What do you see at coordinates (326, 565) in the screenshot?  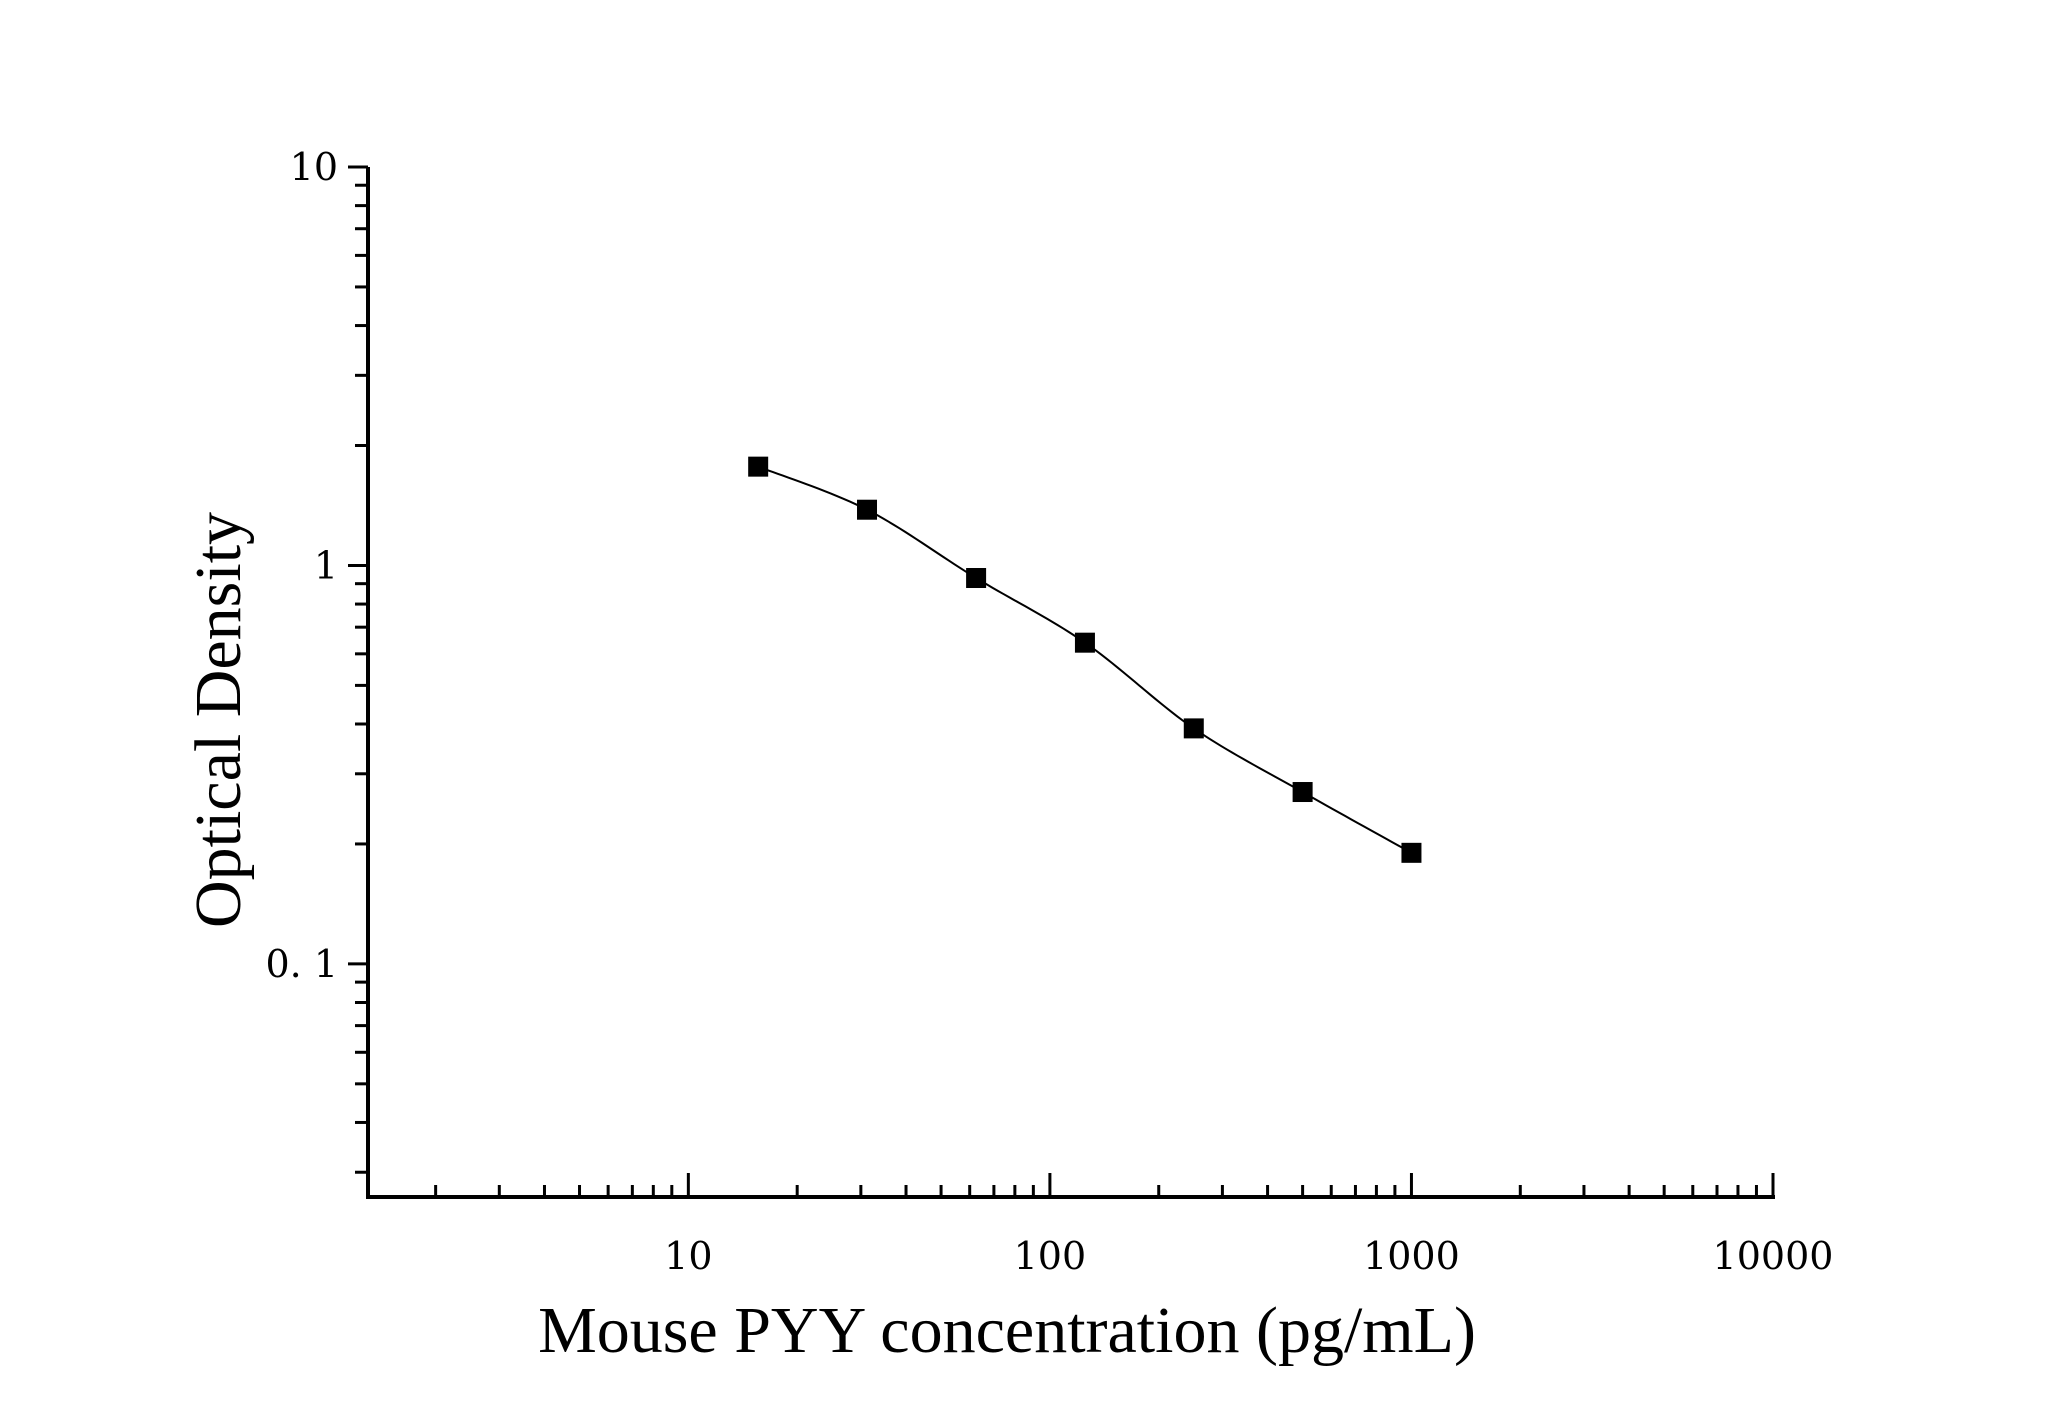 I see `y-tick-label: 1` at bounding box center [326, 565].